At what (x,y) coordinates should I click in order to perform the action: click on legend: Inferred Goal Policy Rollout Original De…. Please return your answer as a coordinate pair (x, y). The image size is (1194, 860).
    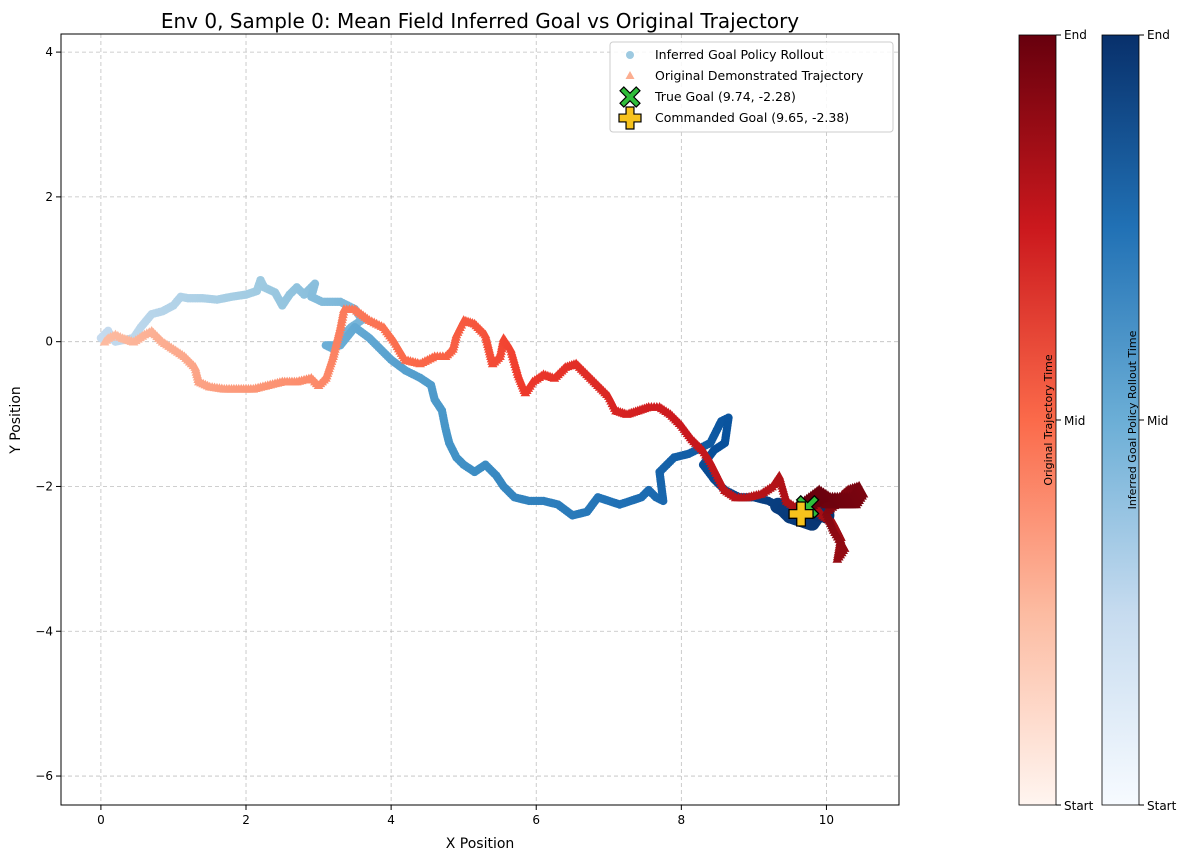
    Looking at the image, I should click on (751, 87).